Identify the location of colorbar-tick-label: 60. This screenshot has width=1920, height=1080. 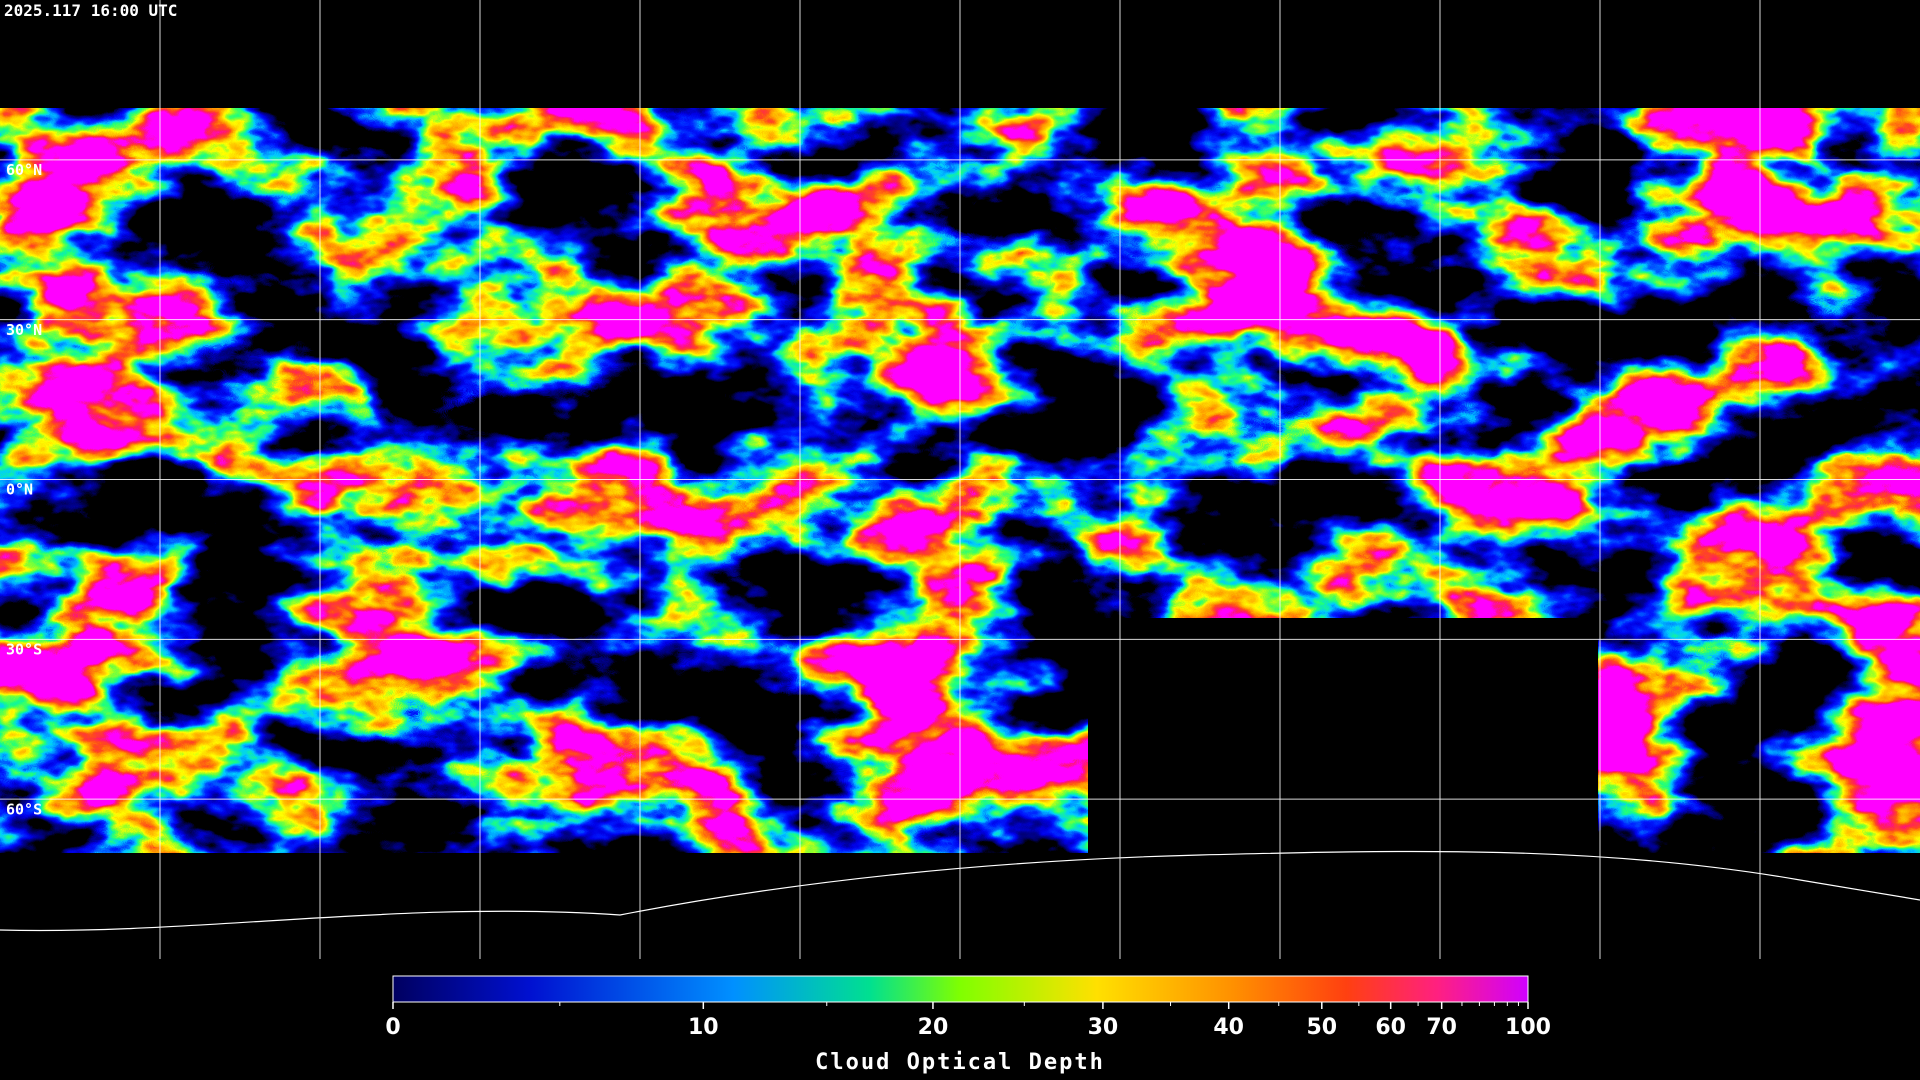
(1390, 1027).